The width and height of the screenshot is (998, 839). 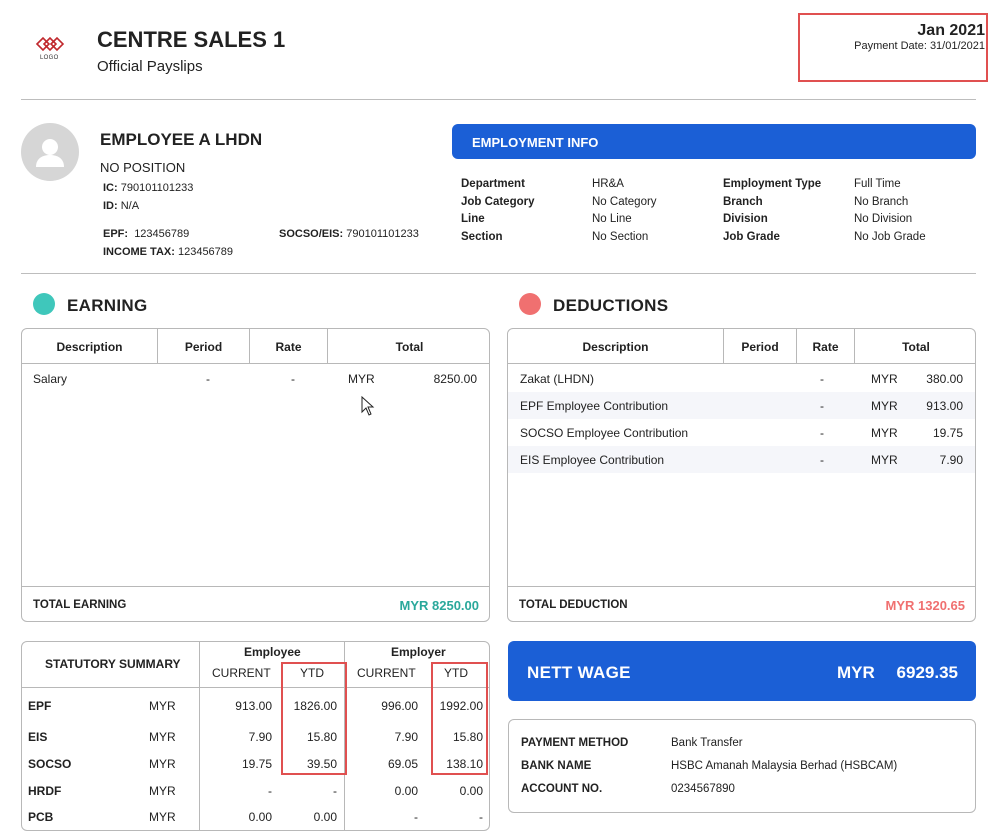 What do you see at coordinates (481, 817) in the screenshot?
I see `employer-ytd: -` at bounding box center [481, 817].